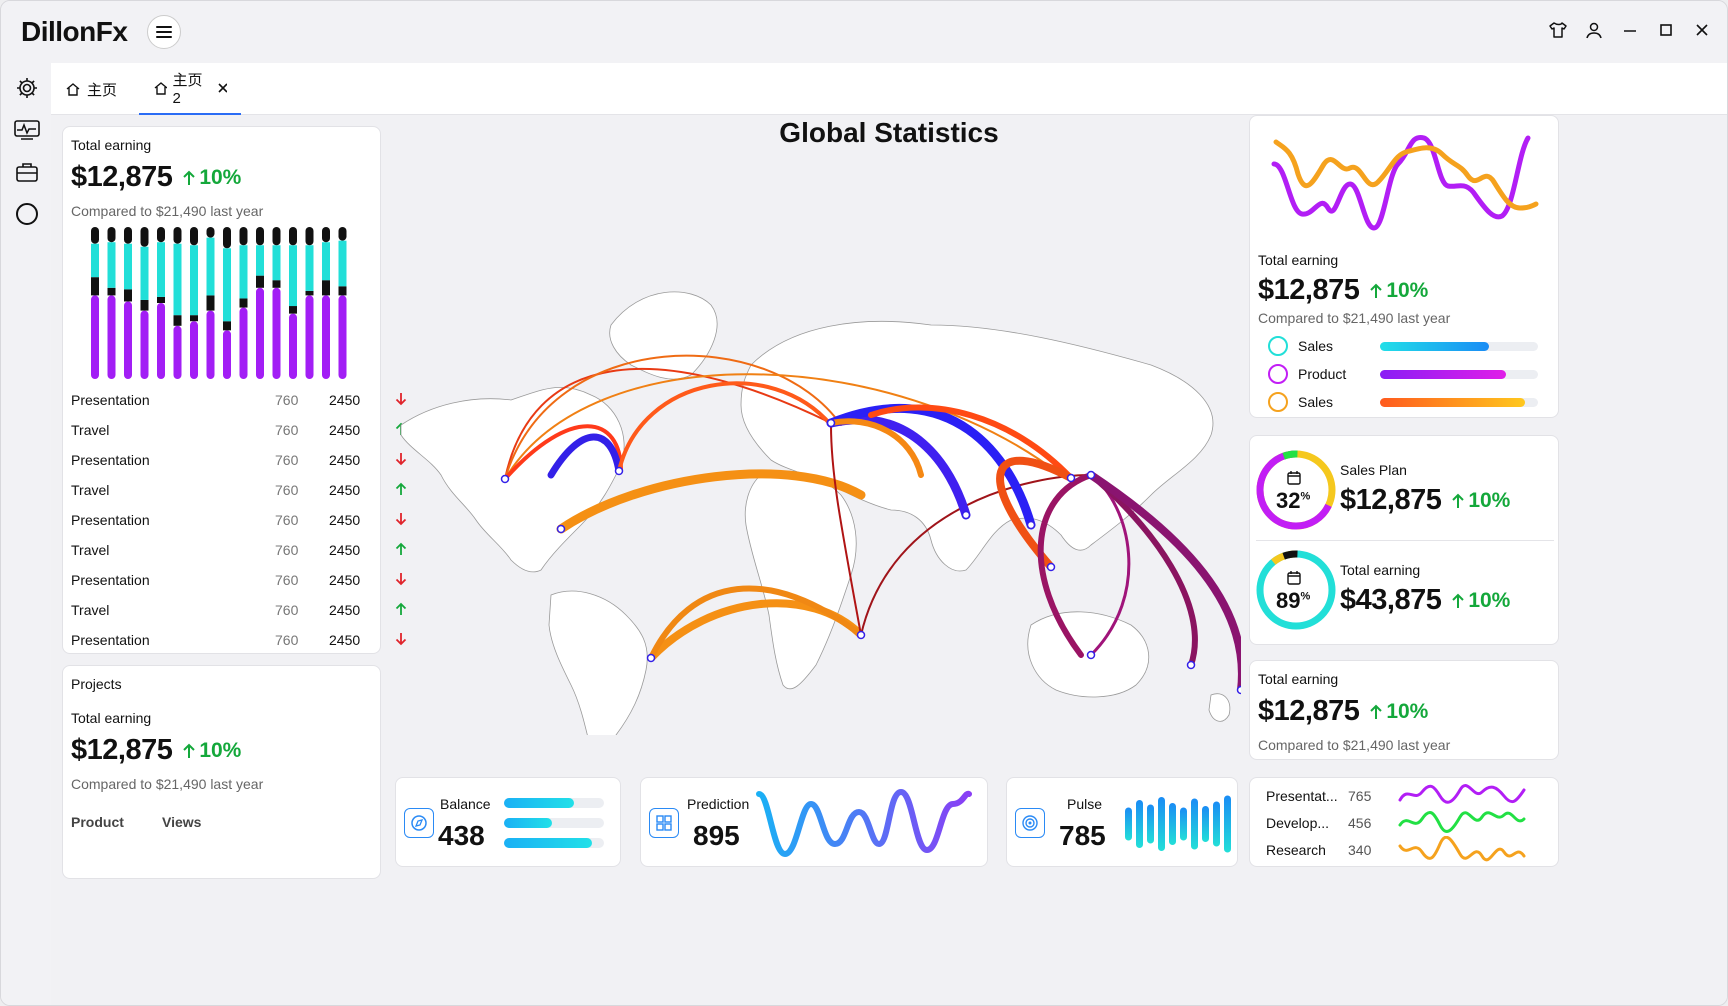 The image size is (1728, 1006). I want to click on progress-ring, so click(1296, 490).